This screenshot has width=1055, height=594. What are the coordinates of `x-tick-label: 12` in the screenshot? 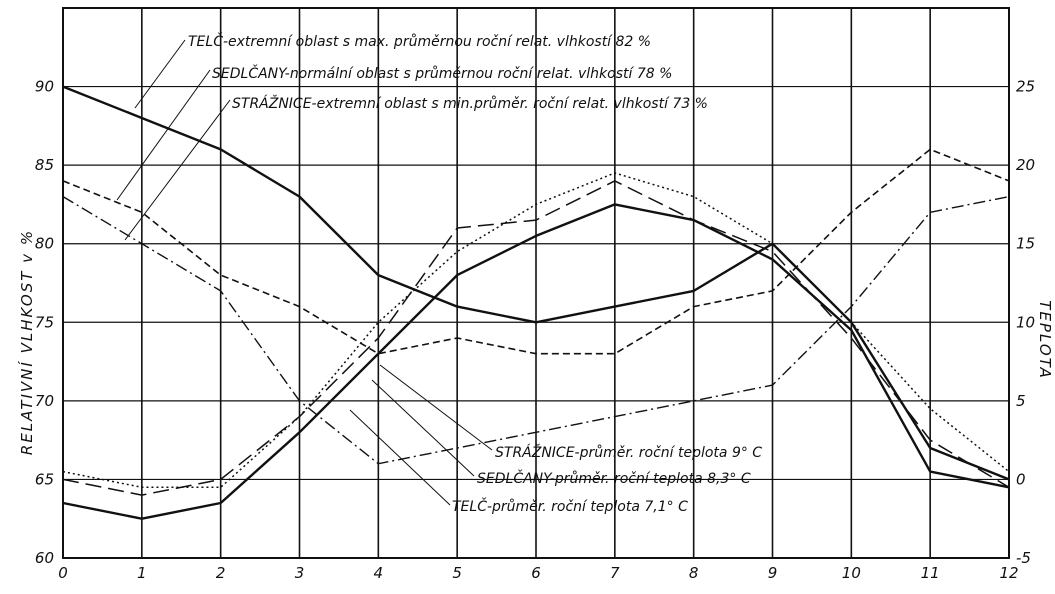 It's located at (1008, 573).